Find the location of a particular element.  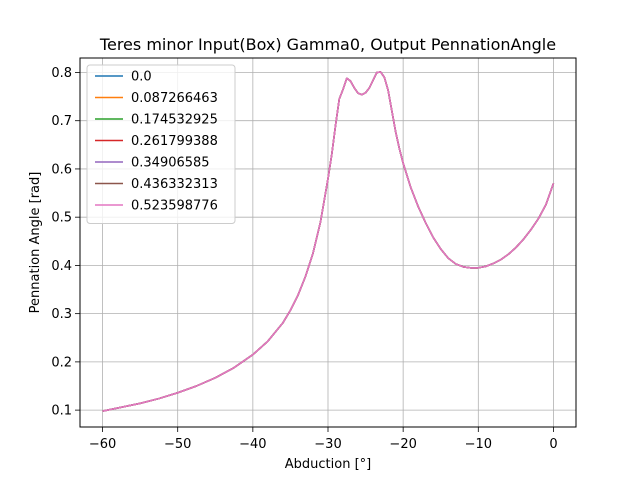

x-axis-ticks: −60 −50 −40 −30 −20 −10 0 is located at coordinates (323, 439).